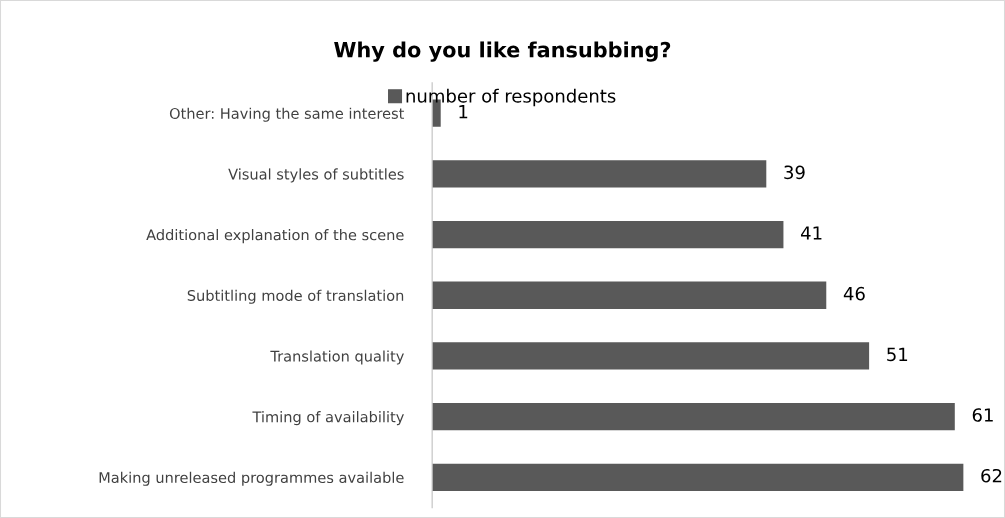  Describe the element at coordinates (275, 236) in the screenshot. I see `y-tick-label: Additional explanation of the scene` at that location.